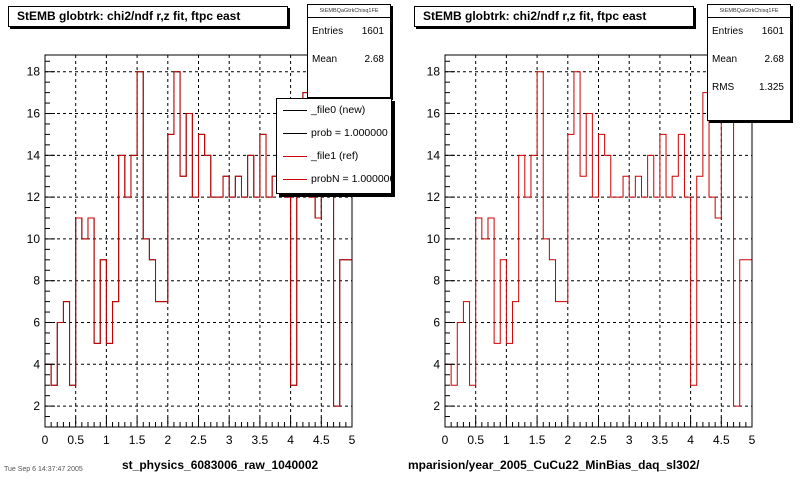 This screenshot has width=800, height=480. I want to click on pad1-stats-entries-label: Entries, so click(328, 31).